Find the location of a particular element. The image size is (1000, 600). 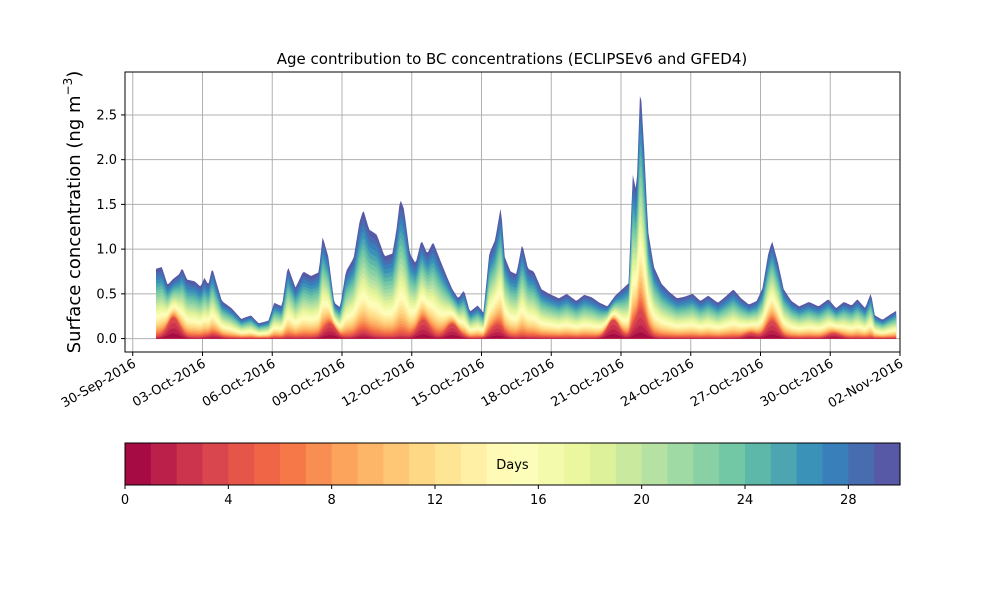

x-tick-label: 09-Oct-2016 is located at coordinates (309, 383).